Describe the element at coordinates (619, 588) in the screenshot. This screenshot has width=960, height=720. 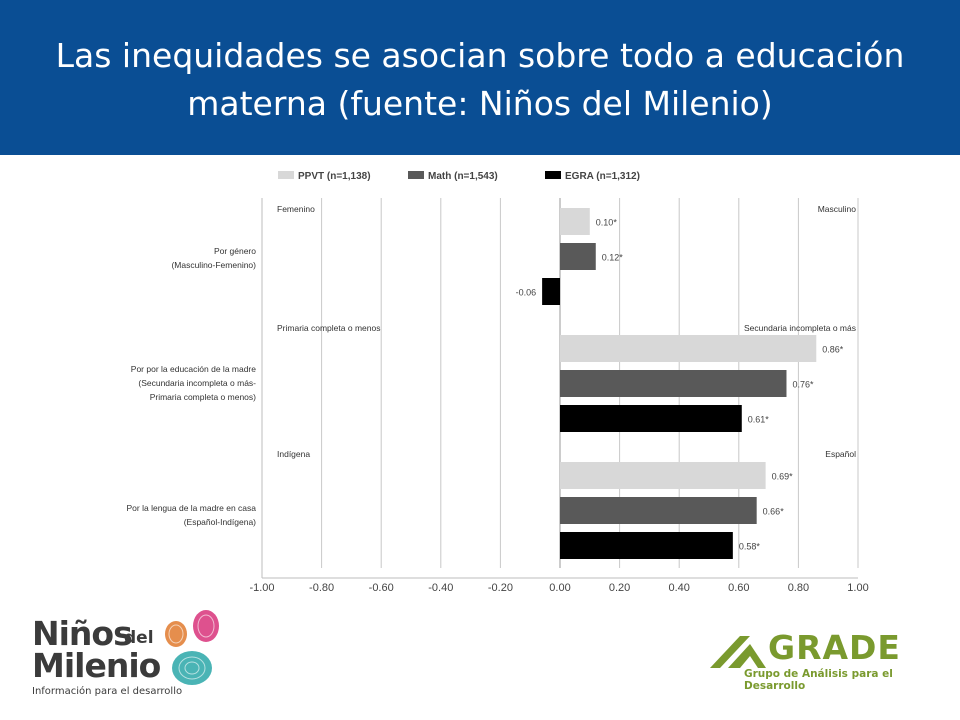
I see `x-tick-label: 0.20` at that location.